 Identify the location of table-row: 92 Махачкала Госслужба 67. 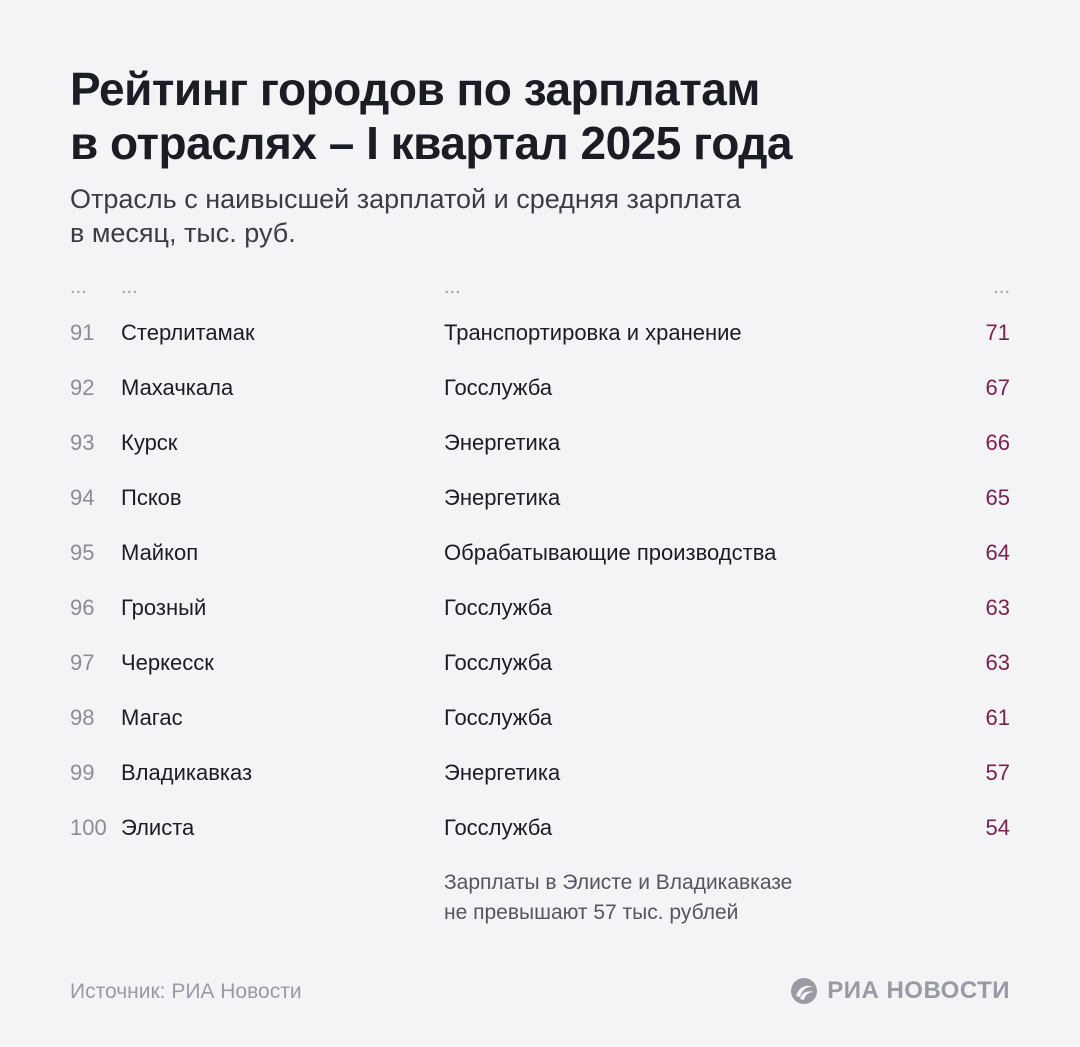
(540, 387).